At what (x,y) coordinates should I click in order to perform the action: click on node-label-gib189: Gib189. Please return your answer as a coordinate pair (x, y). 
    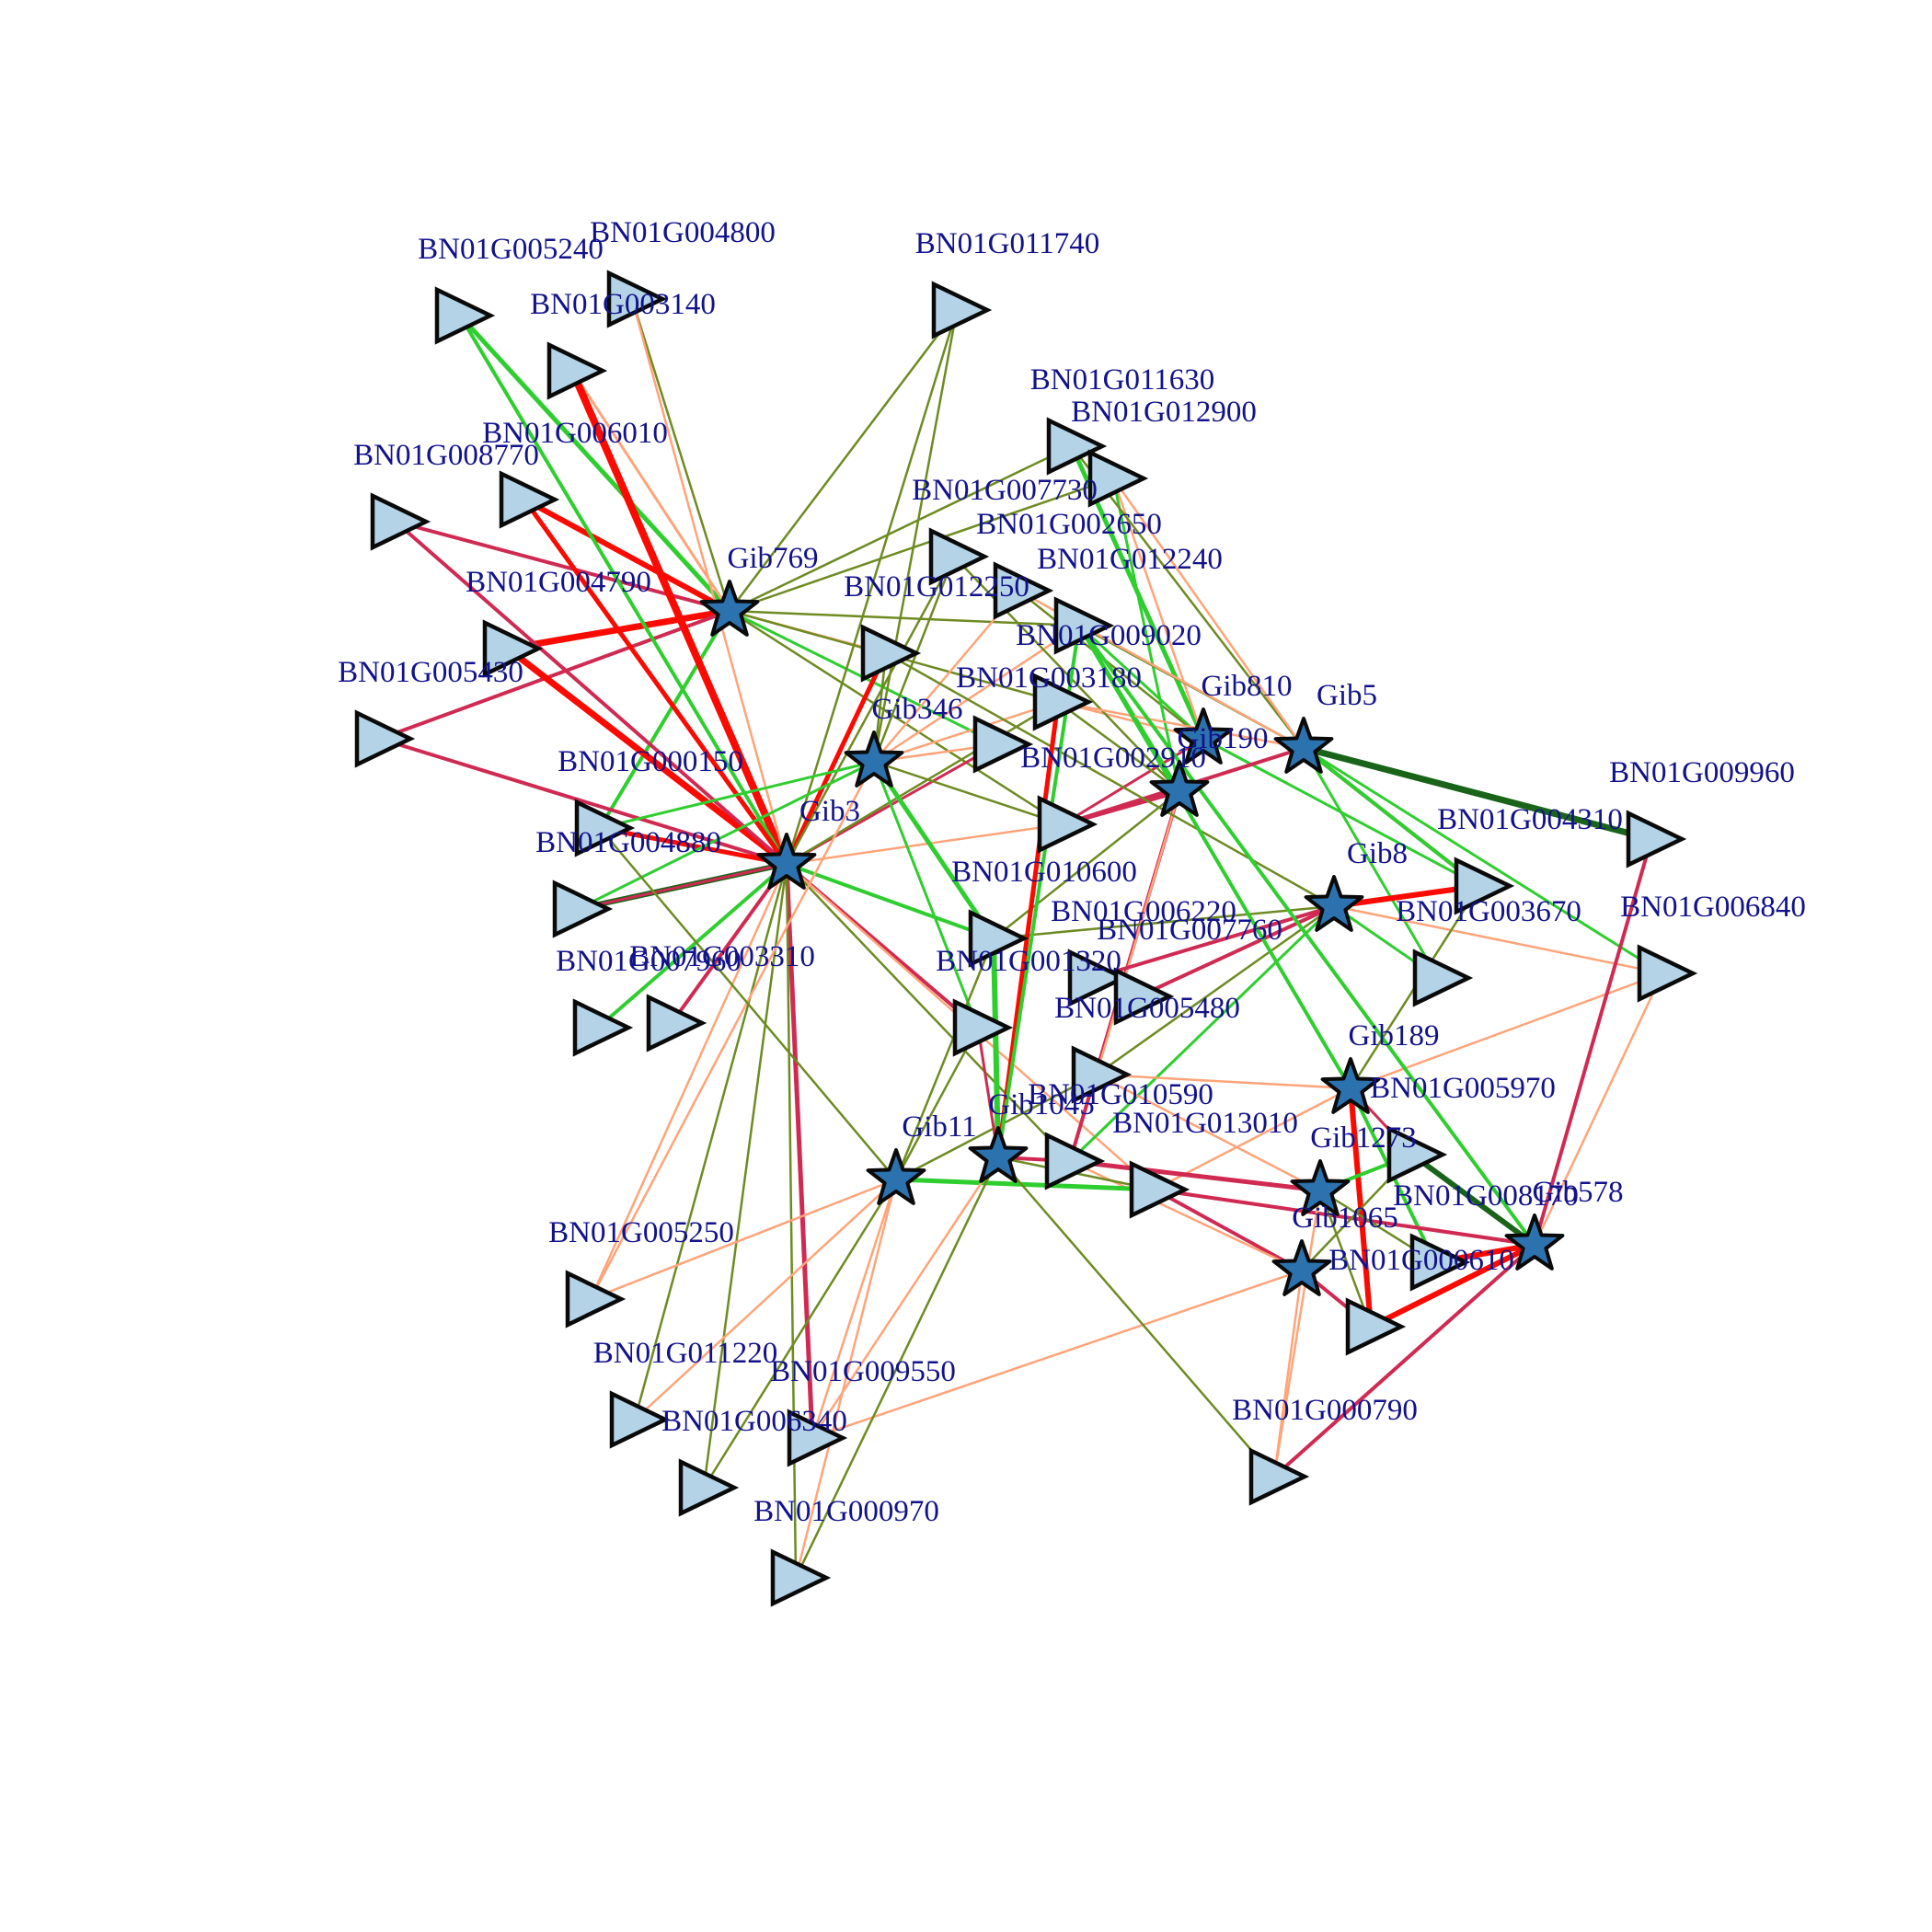
    Looking at the image, I should click on (1394, 1035).